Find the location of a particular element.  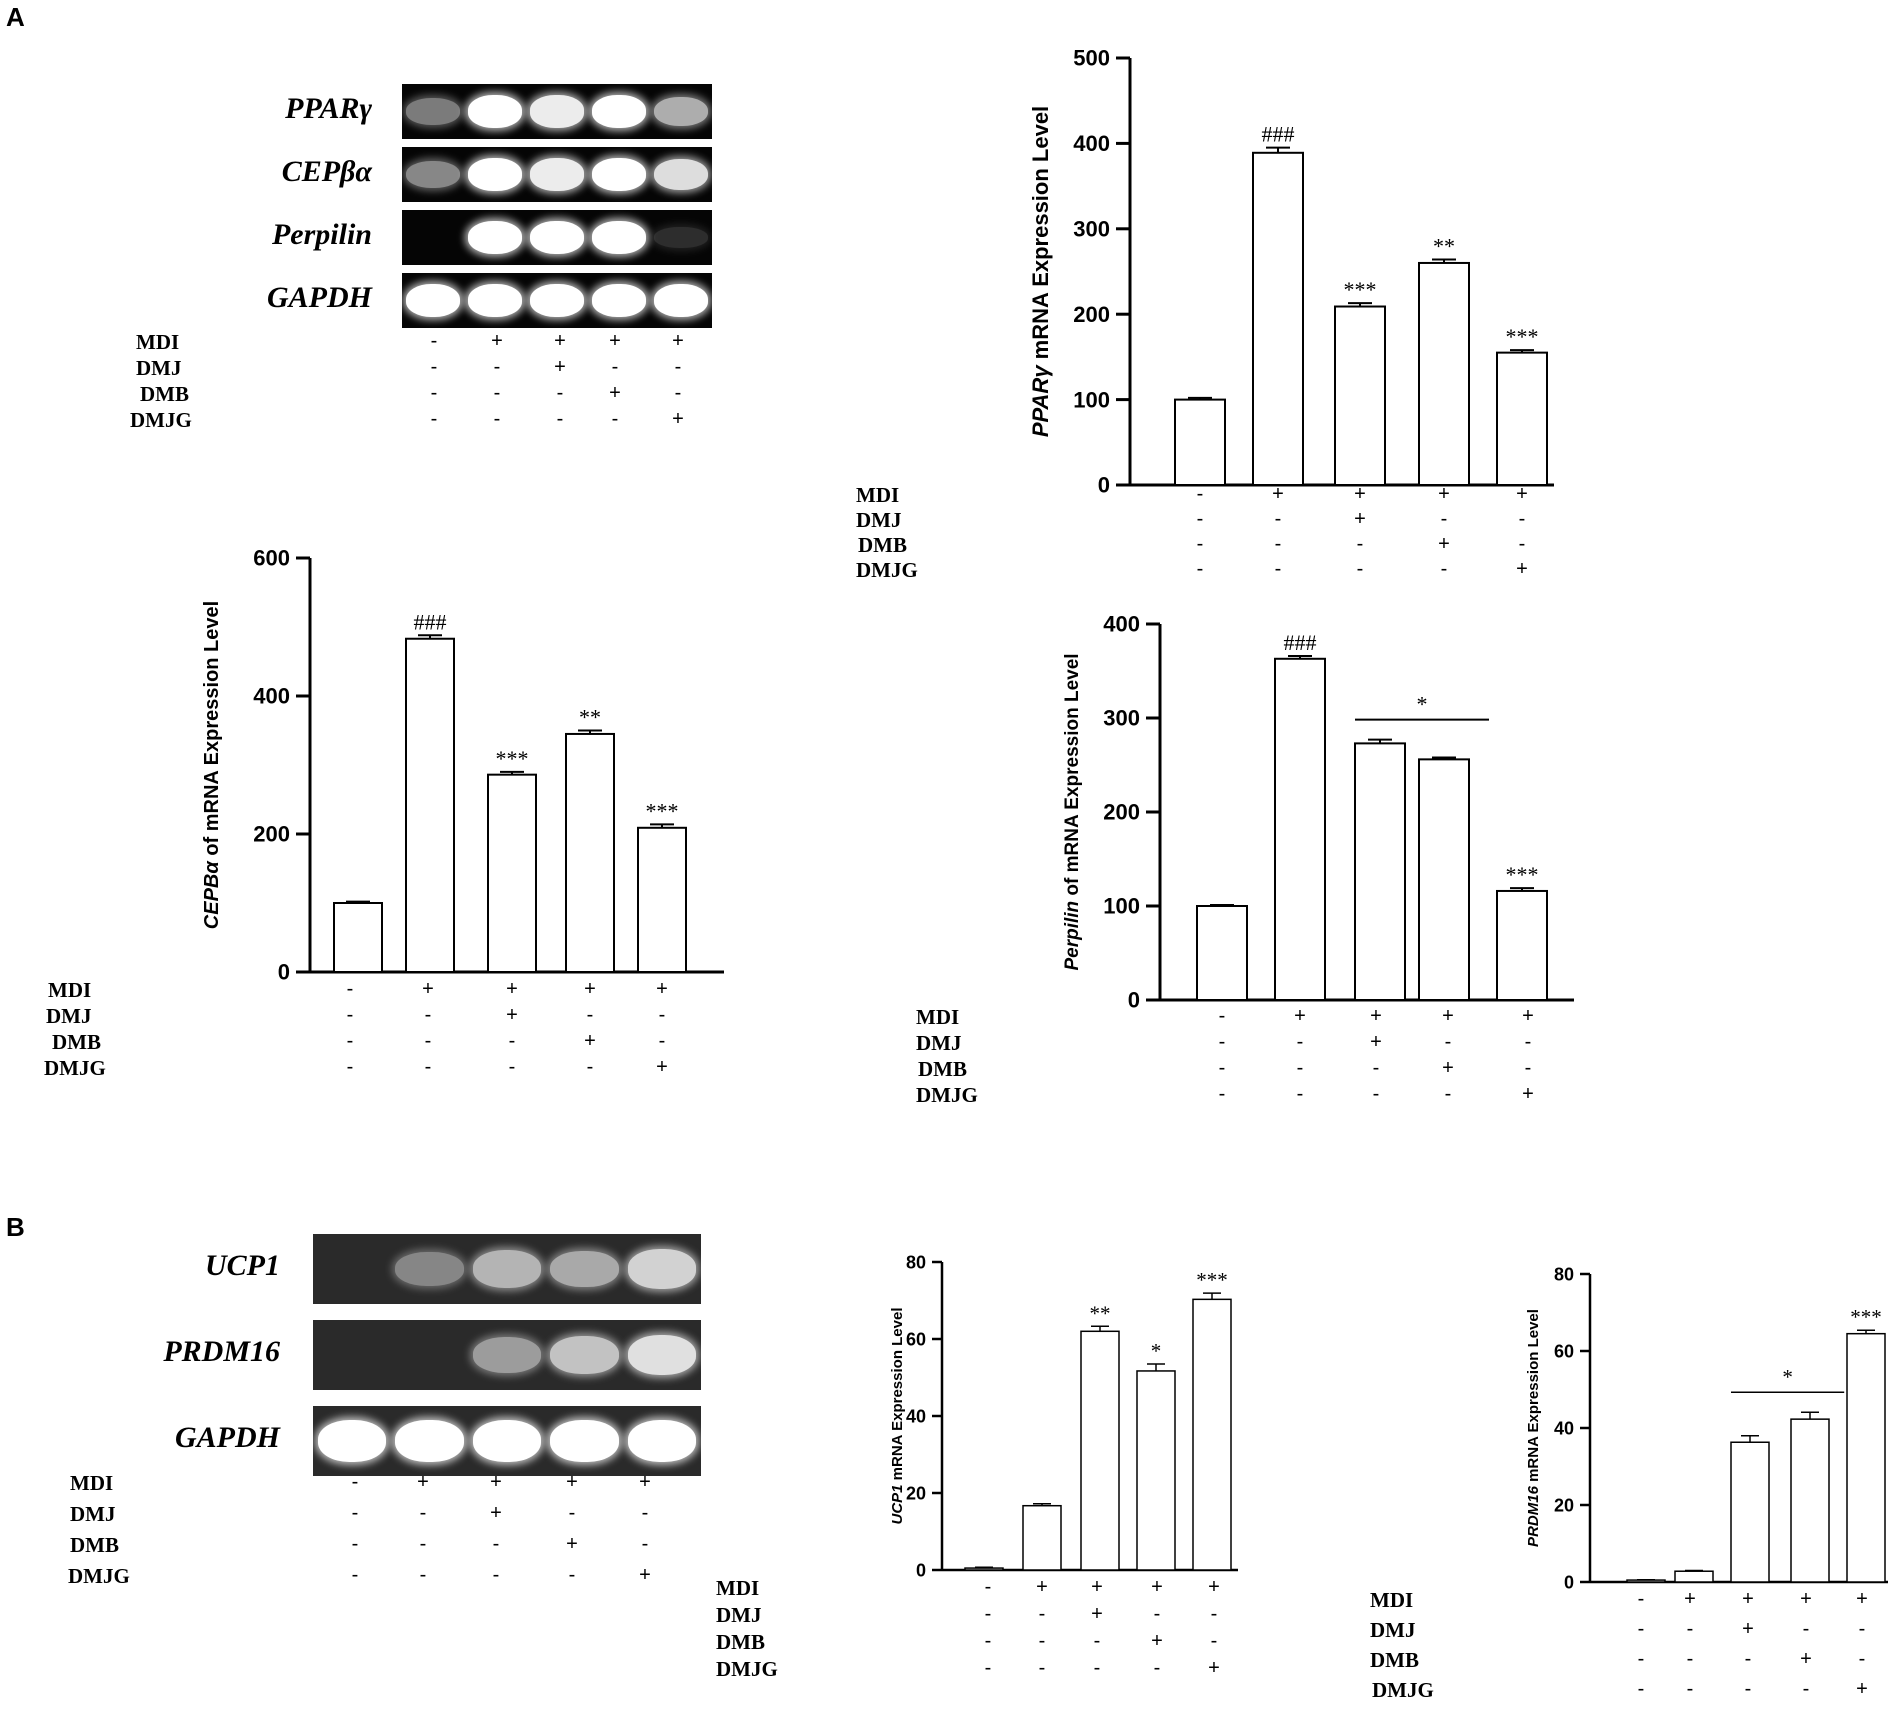

y-axis-label-italic: Perpilin is located at coordinates (1072, 936).